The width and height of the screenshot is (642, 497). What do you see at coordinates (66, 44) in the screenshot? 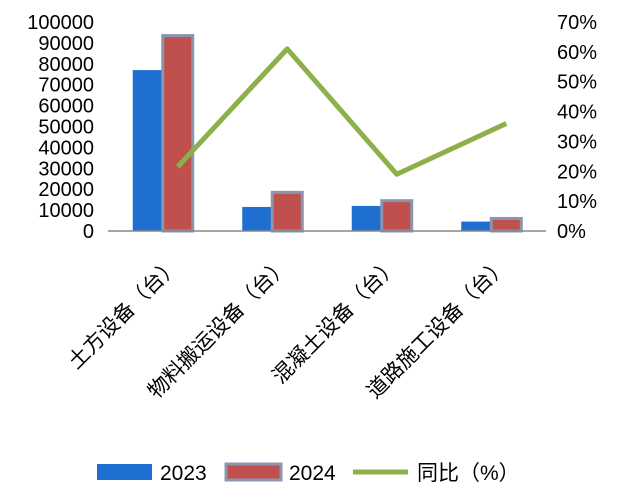
I see `y-left-tick-label: 90000` at bounding box center [66, 44].